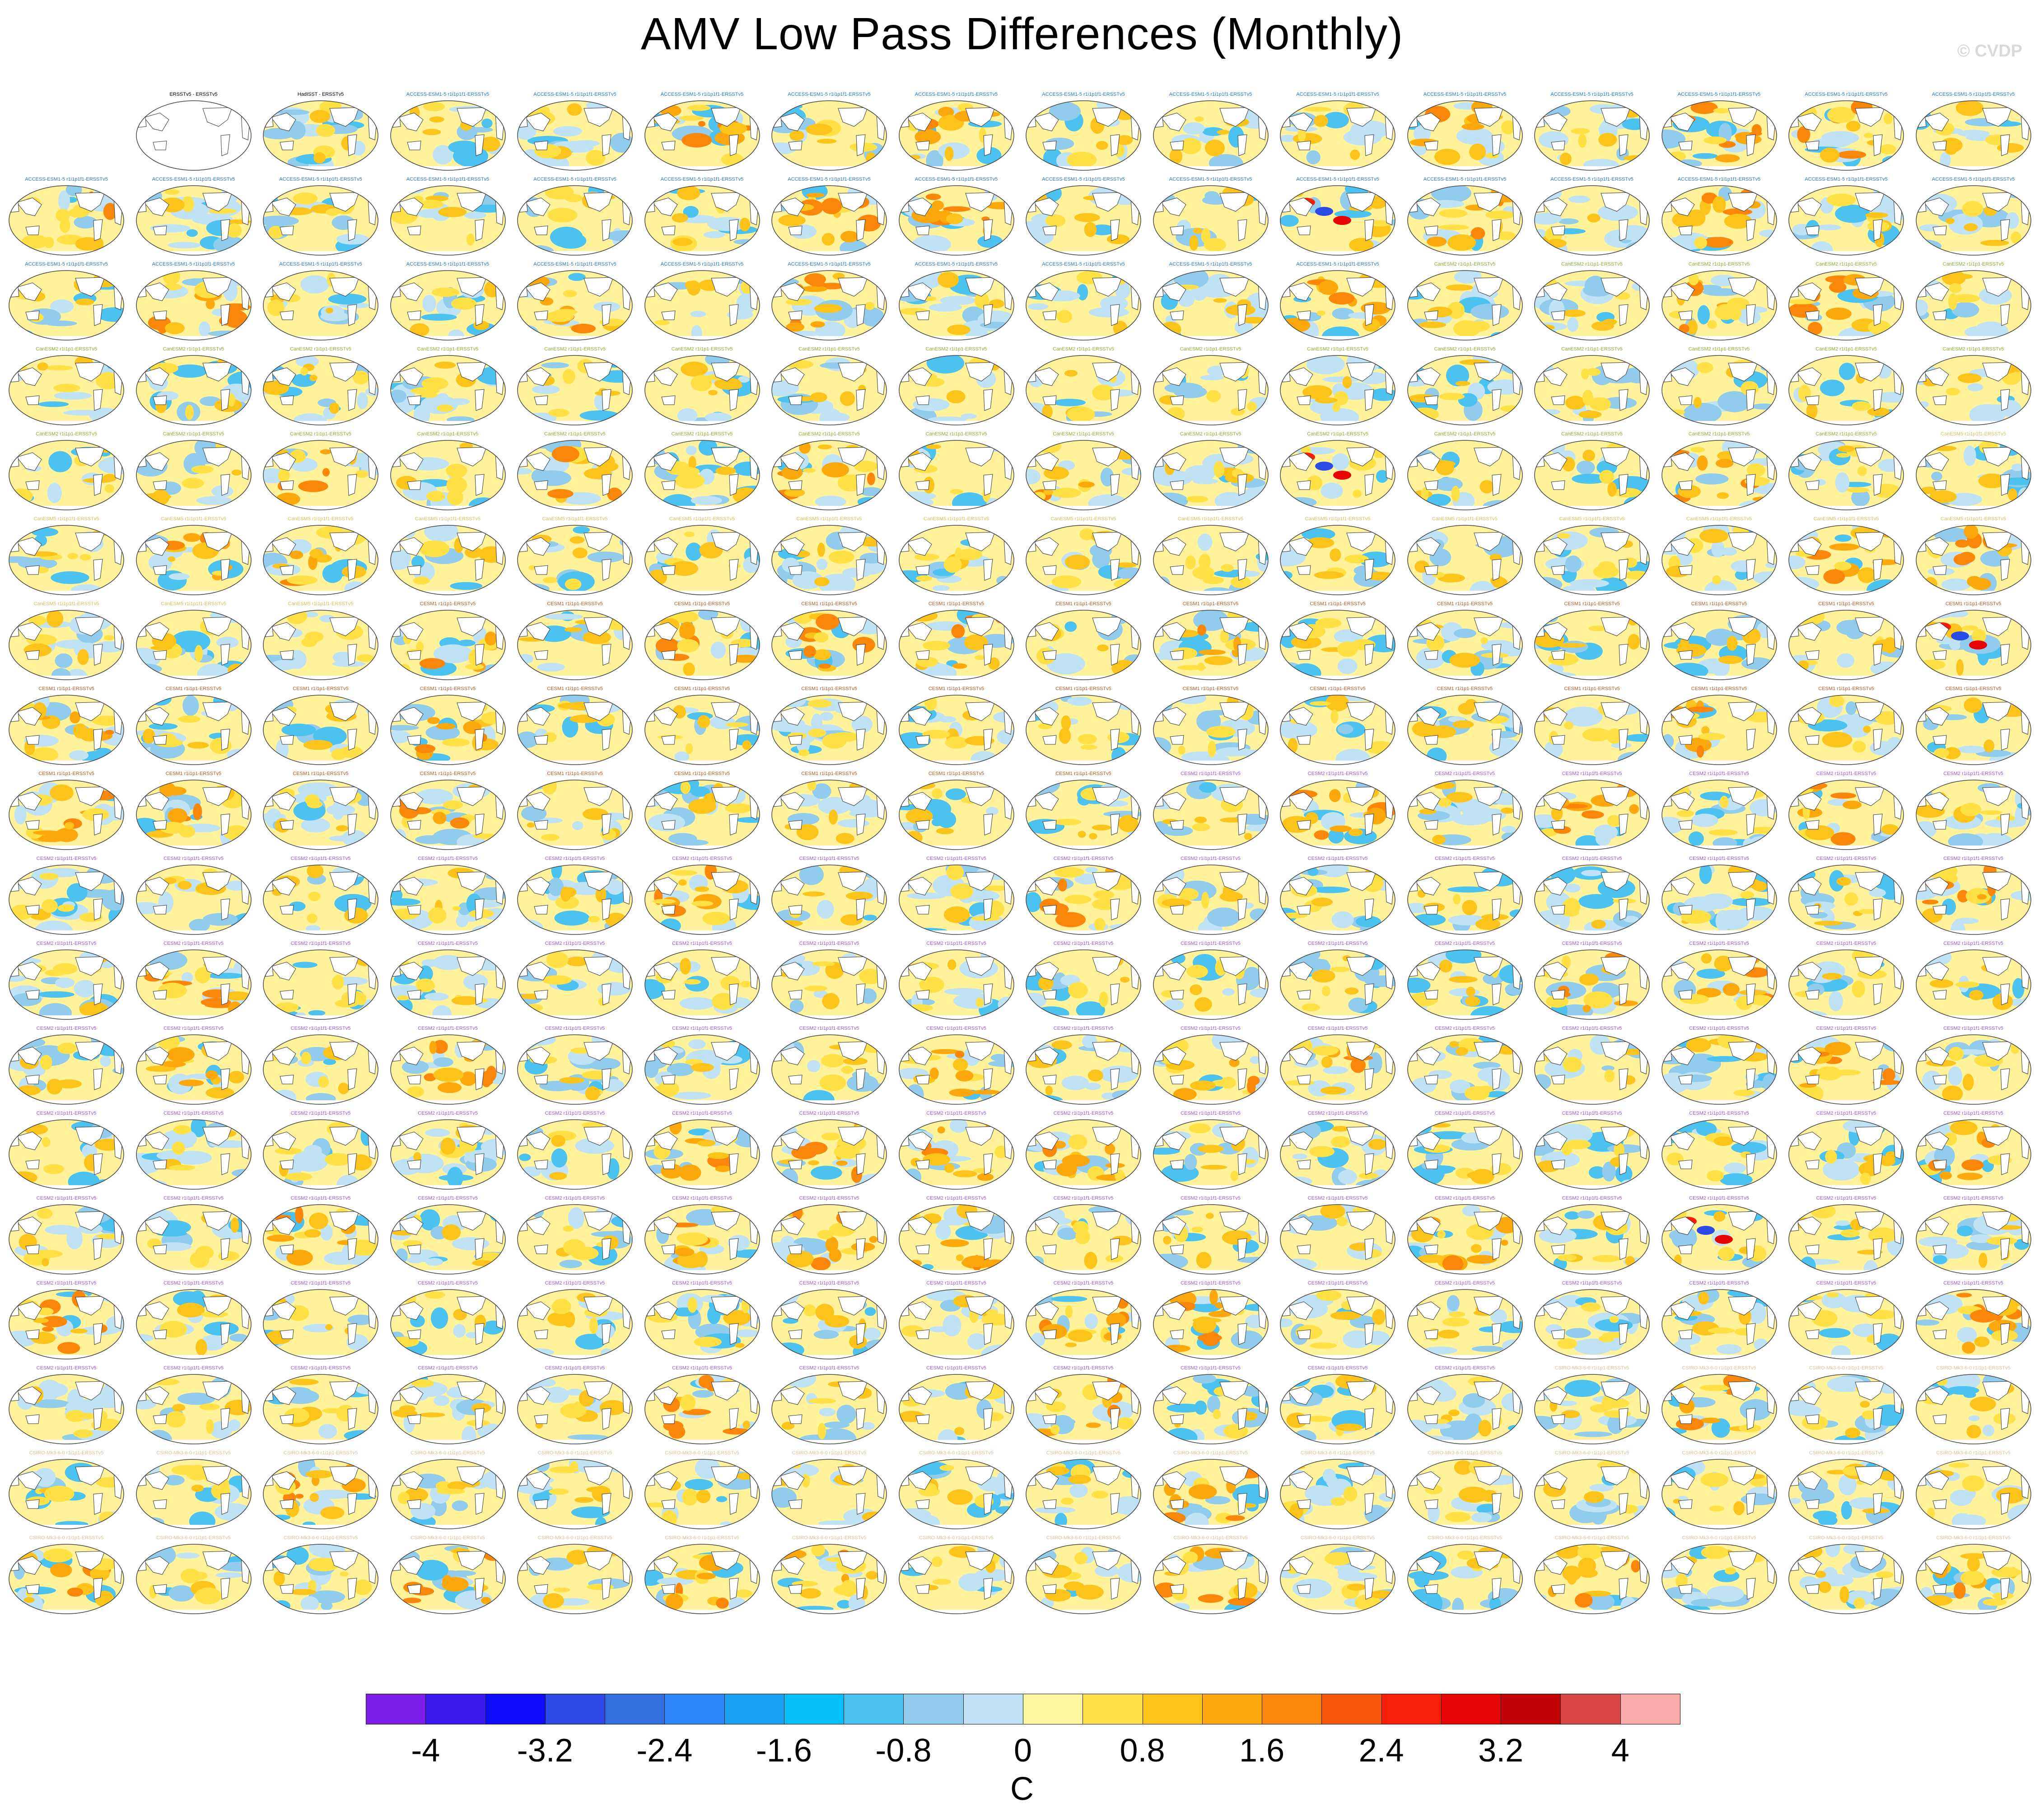 Image resolution: width=2044 pixels, height=1808 pixels. I want to click on map-panel: CanESM2 r1i1p1-ERSSTv5, so click(1338, 387).